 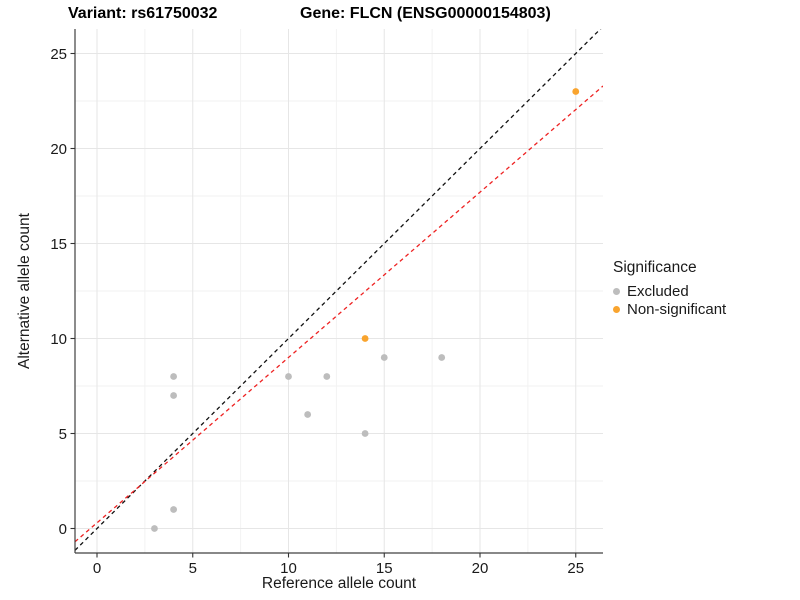 I want to click on x-tick-label: 5, so click(x=193, y=568).